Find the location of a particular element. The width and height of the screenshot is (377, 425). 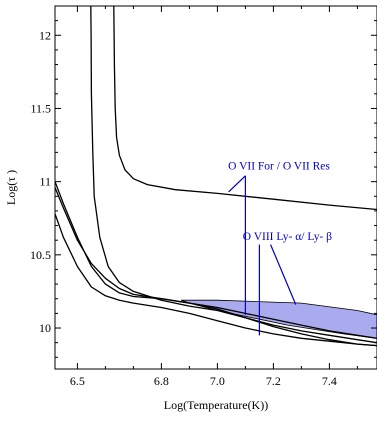

annotation-layer: O VII For / O VII Res O VIII Ly- α/ Ly- β is located at coordinates (280, 248).